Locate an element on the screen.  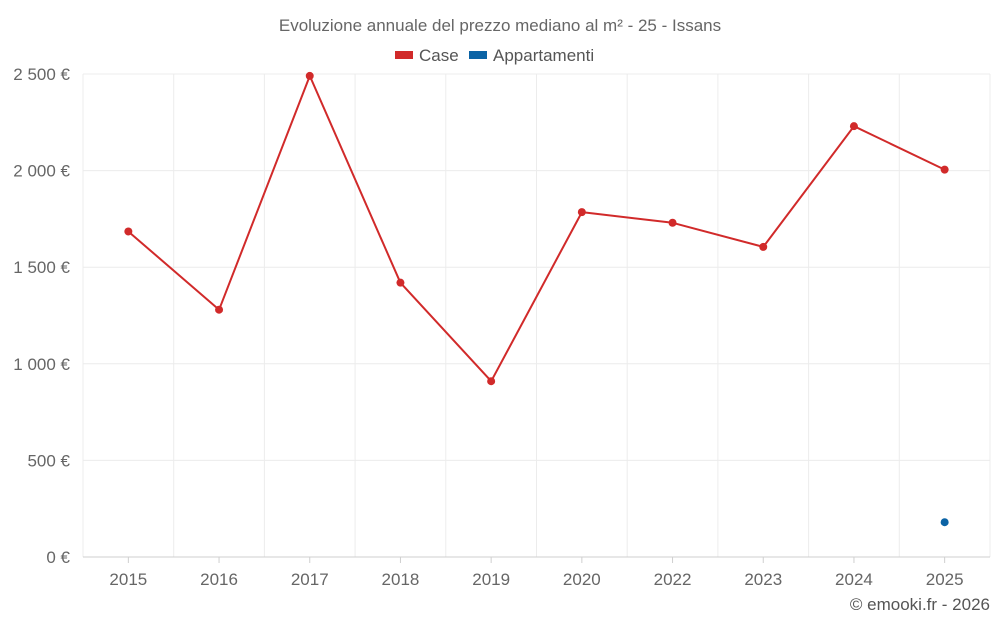
x-tick-label: 2025 is located at coordinates (945, 579).